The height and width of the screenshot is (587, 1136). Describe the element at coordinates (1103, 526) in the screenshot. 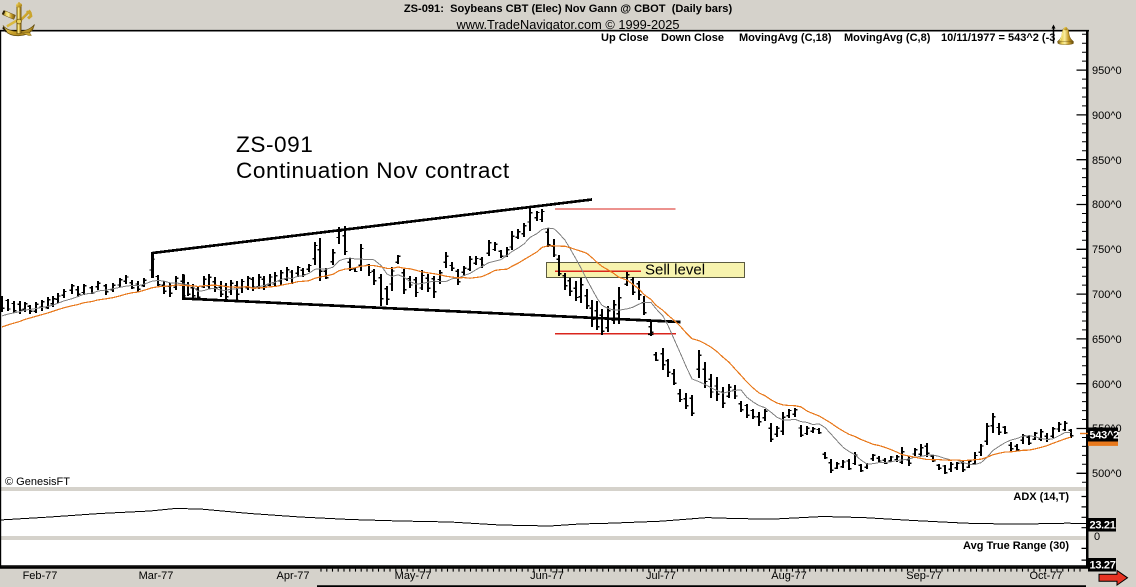

I see `svg-text: 23.21` at that location.